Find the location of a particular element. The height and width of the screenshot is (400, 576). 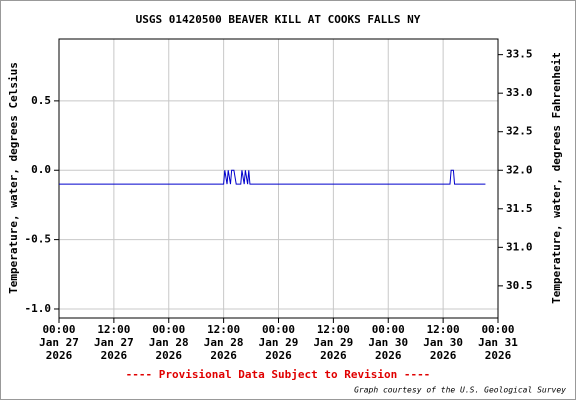

y2-tick-label: 30.5 is located at coordinates (519, 285).